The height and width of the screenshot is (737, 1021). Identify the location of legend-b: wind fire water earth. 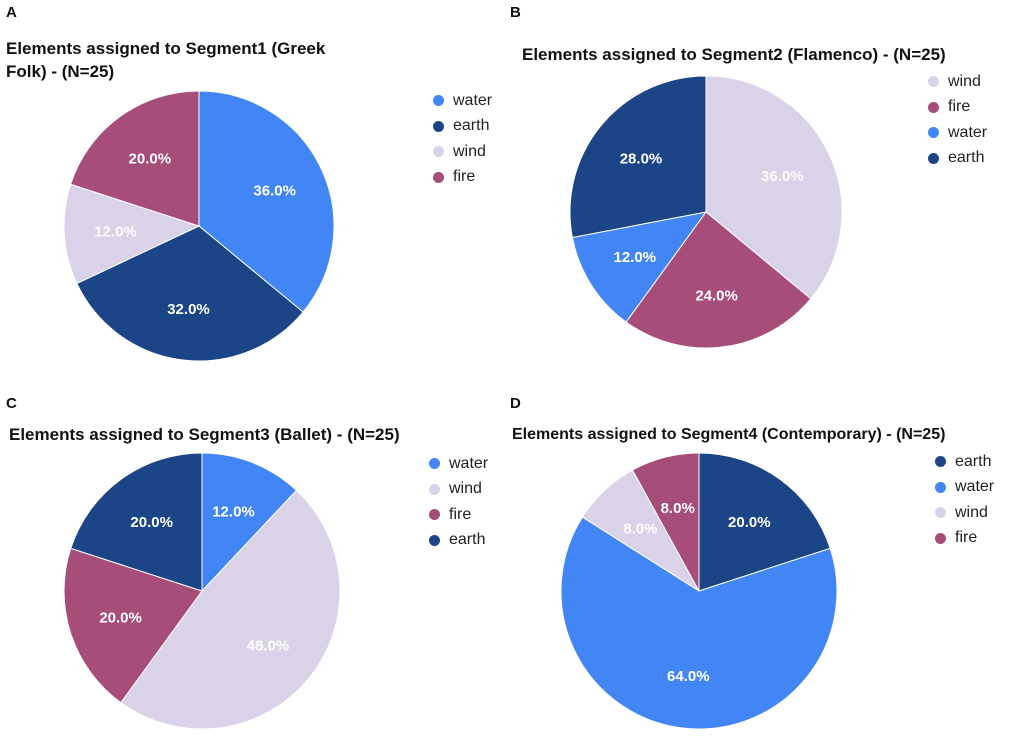
(957, 120).